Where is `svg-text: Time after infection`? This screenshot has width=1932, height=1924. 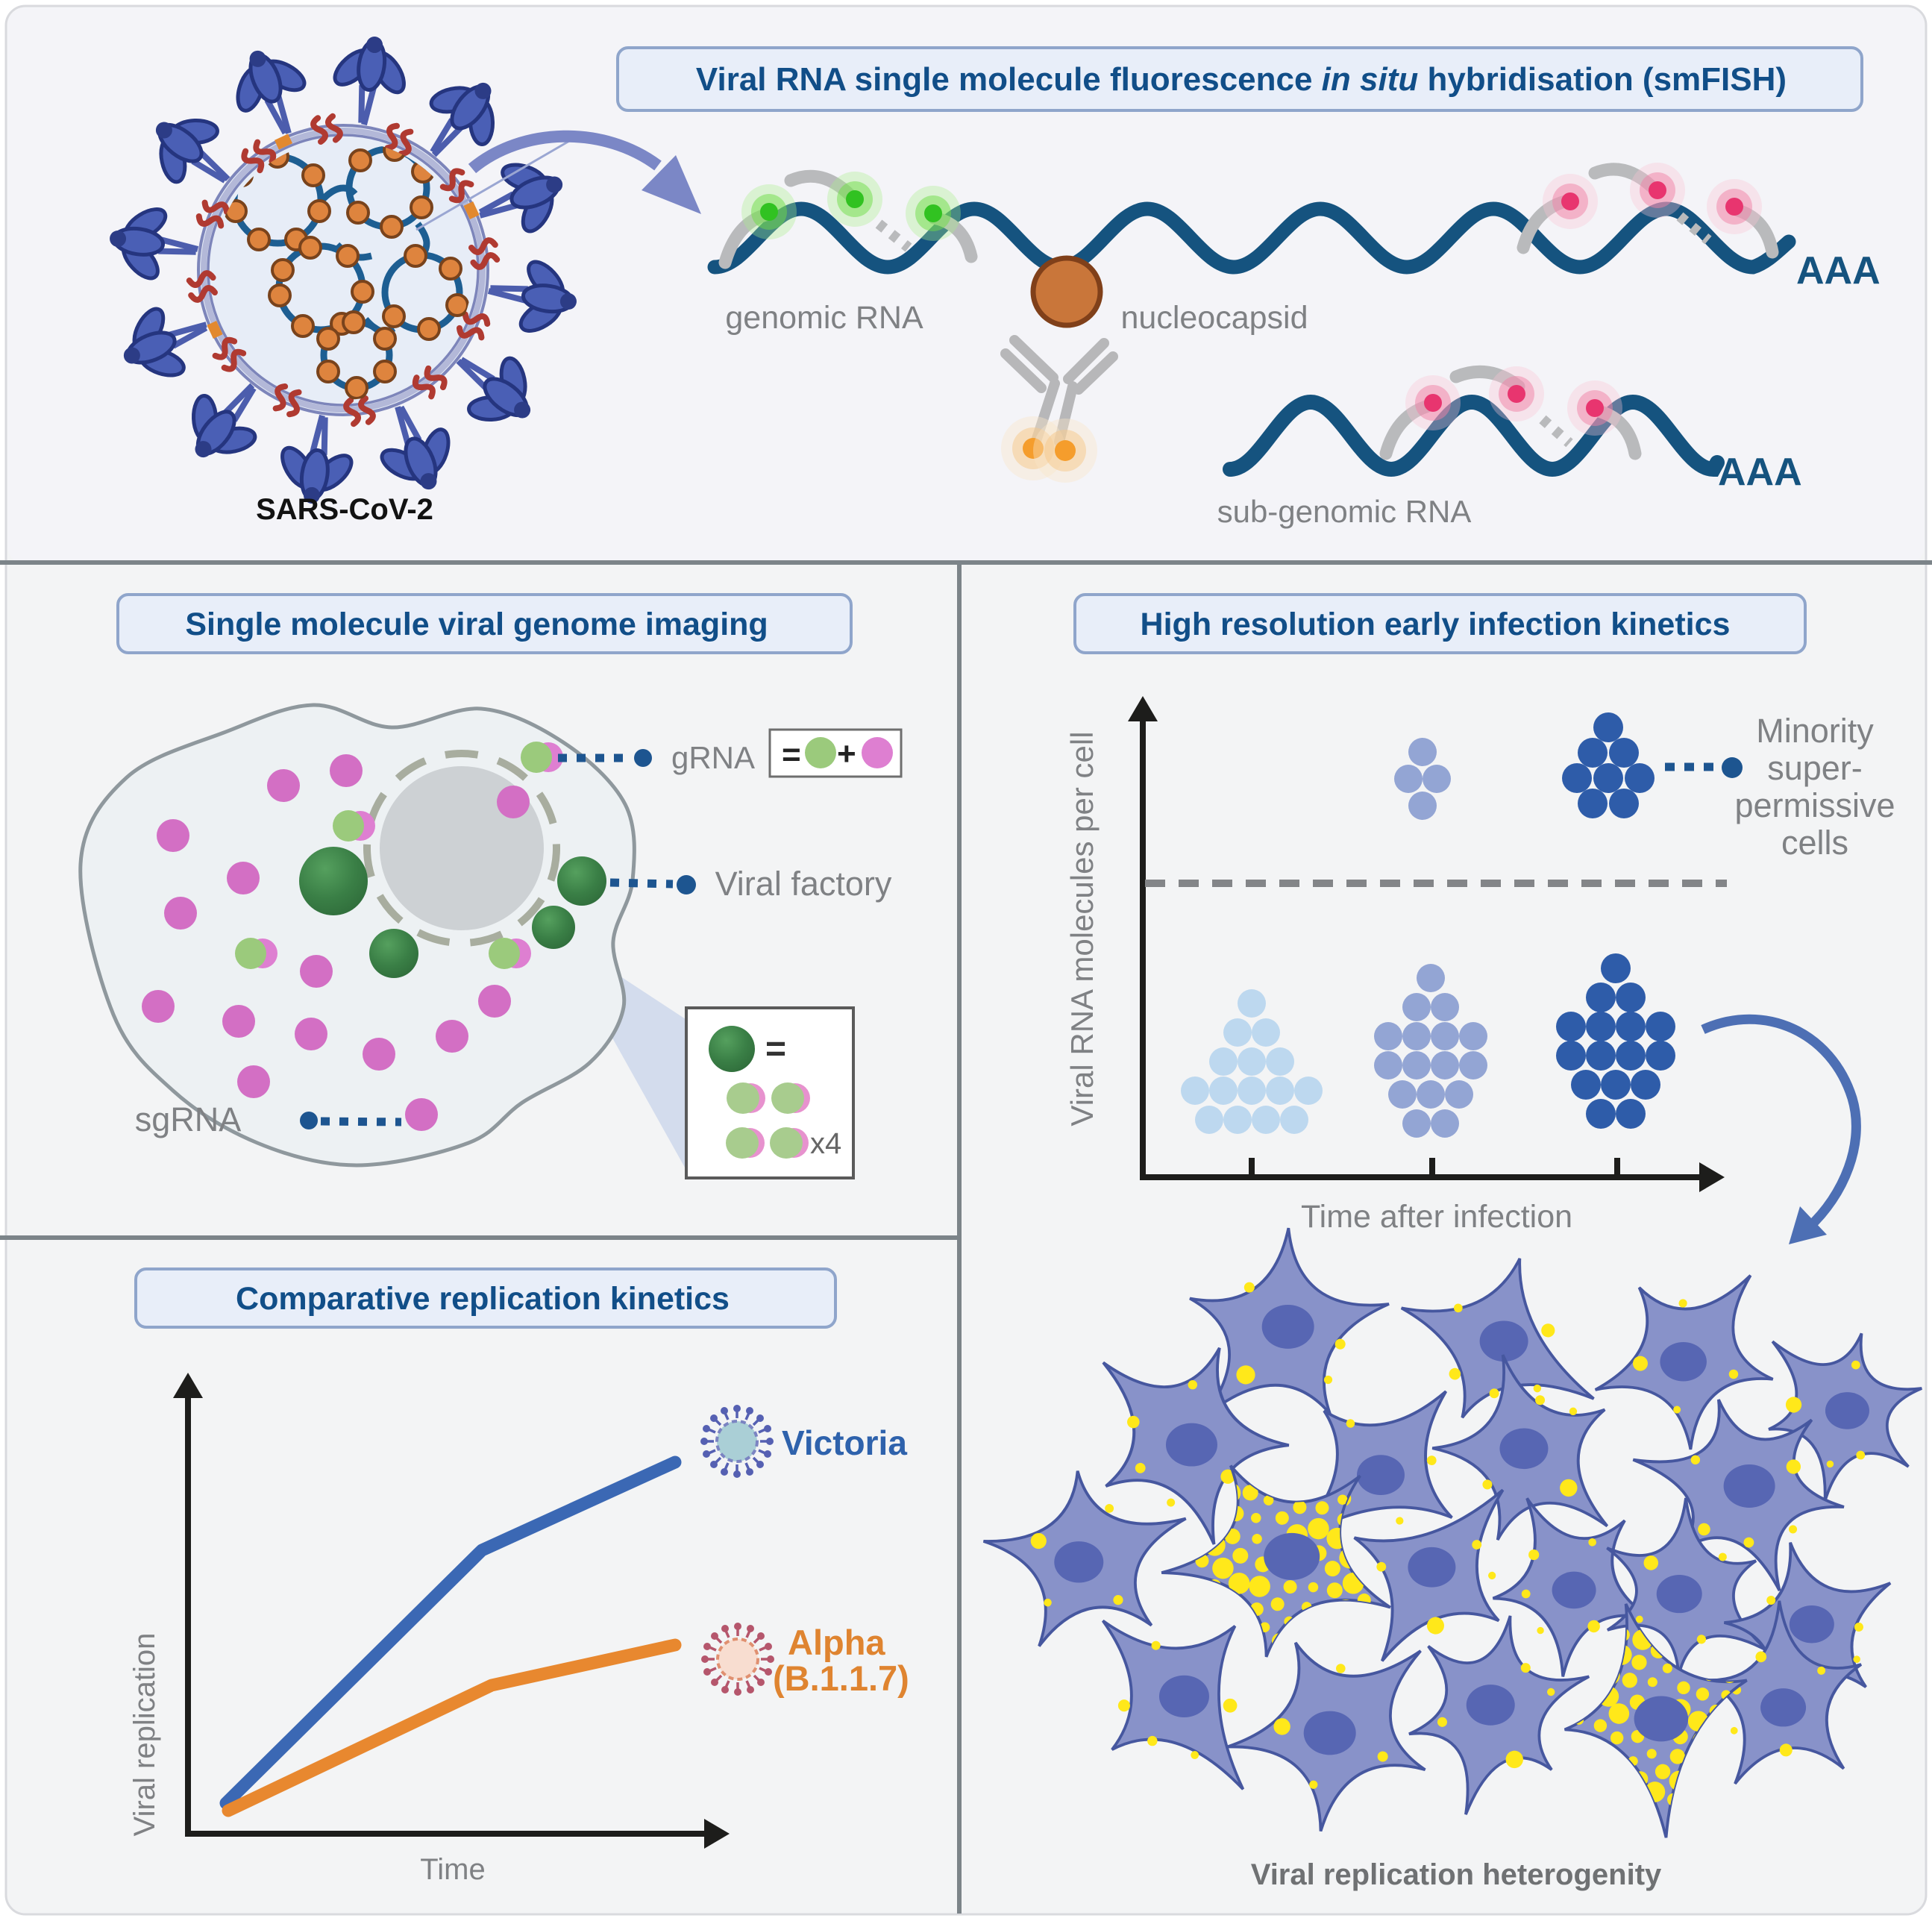 svg-text: Time after infection is located at coordinates (1436, 1217).